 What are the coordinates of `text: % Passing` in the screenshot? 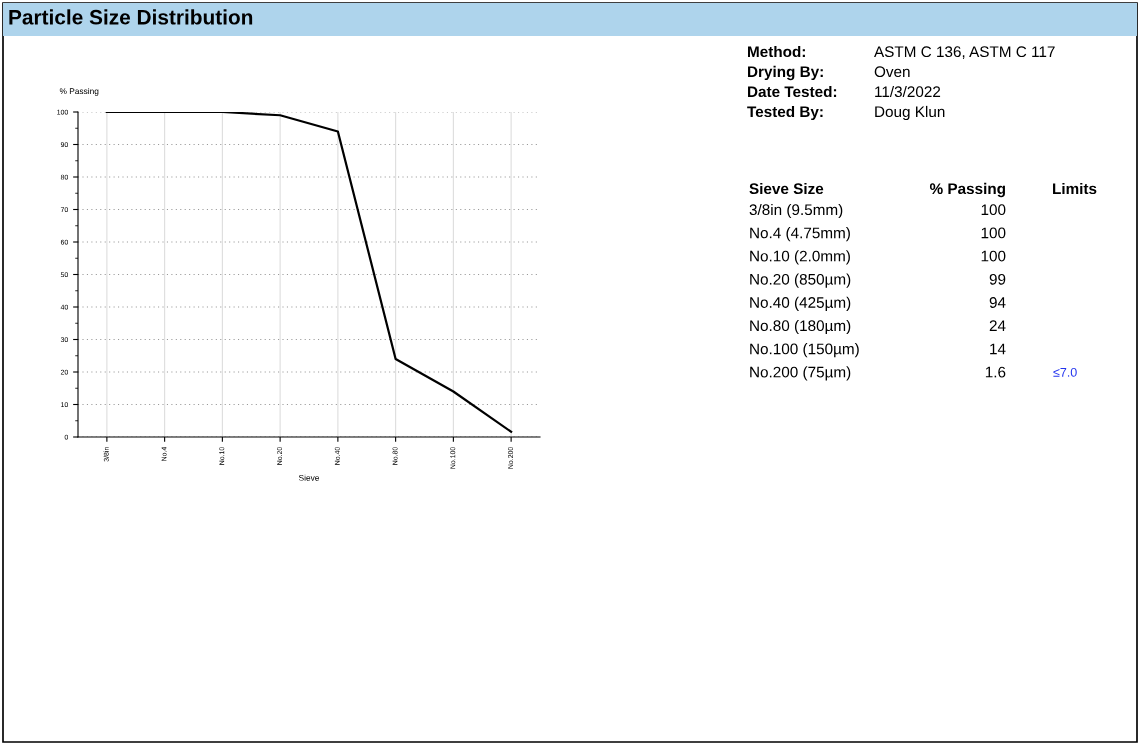 It's located at (967, 190).